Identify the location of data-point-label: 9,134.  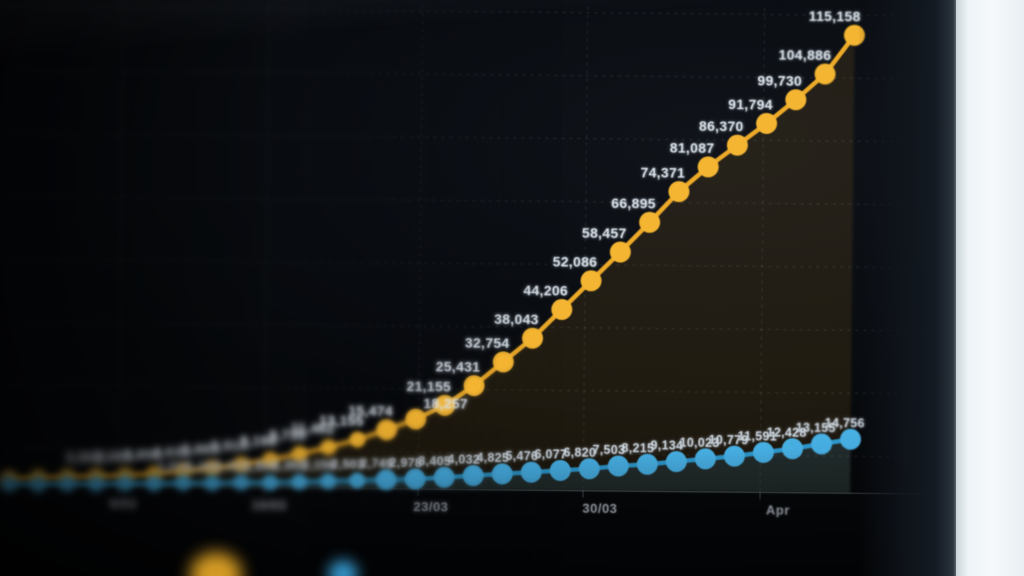
(667, 445).